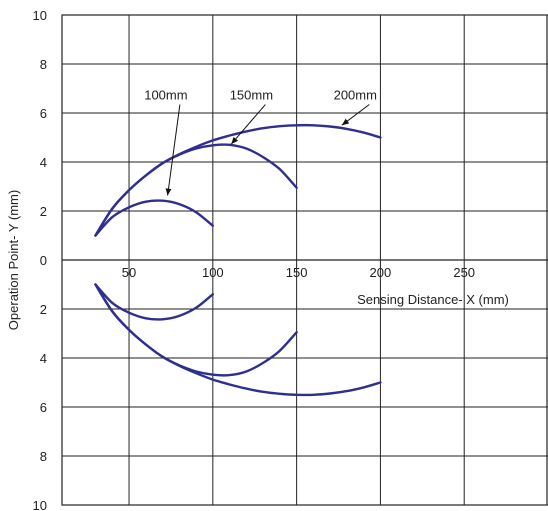 The width and height of the screenshot is (548, 511). Describe the element at coordinates (248, 124) in the screenshot. I see `series-leader-150mm` at that location.